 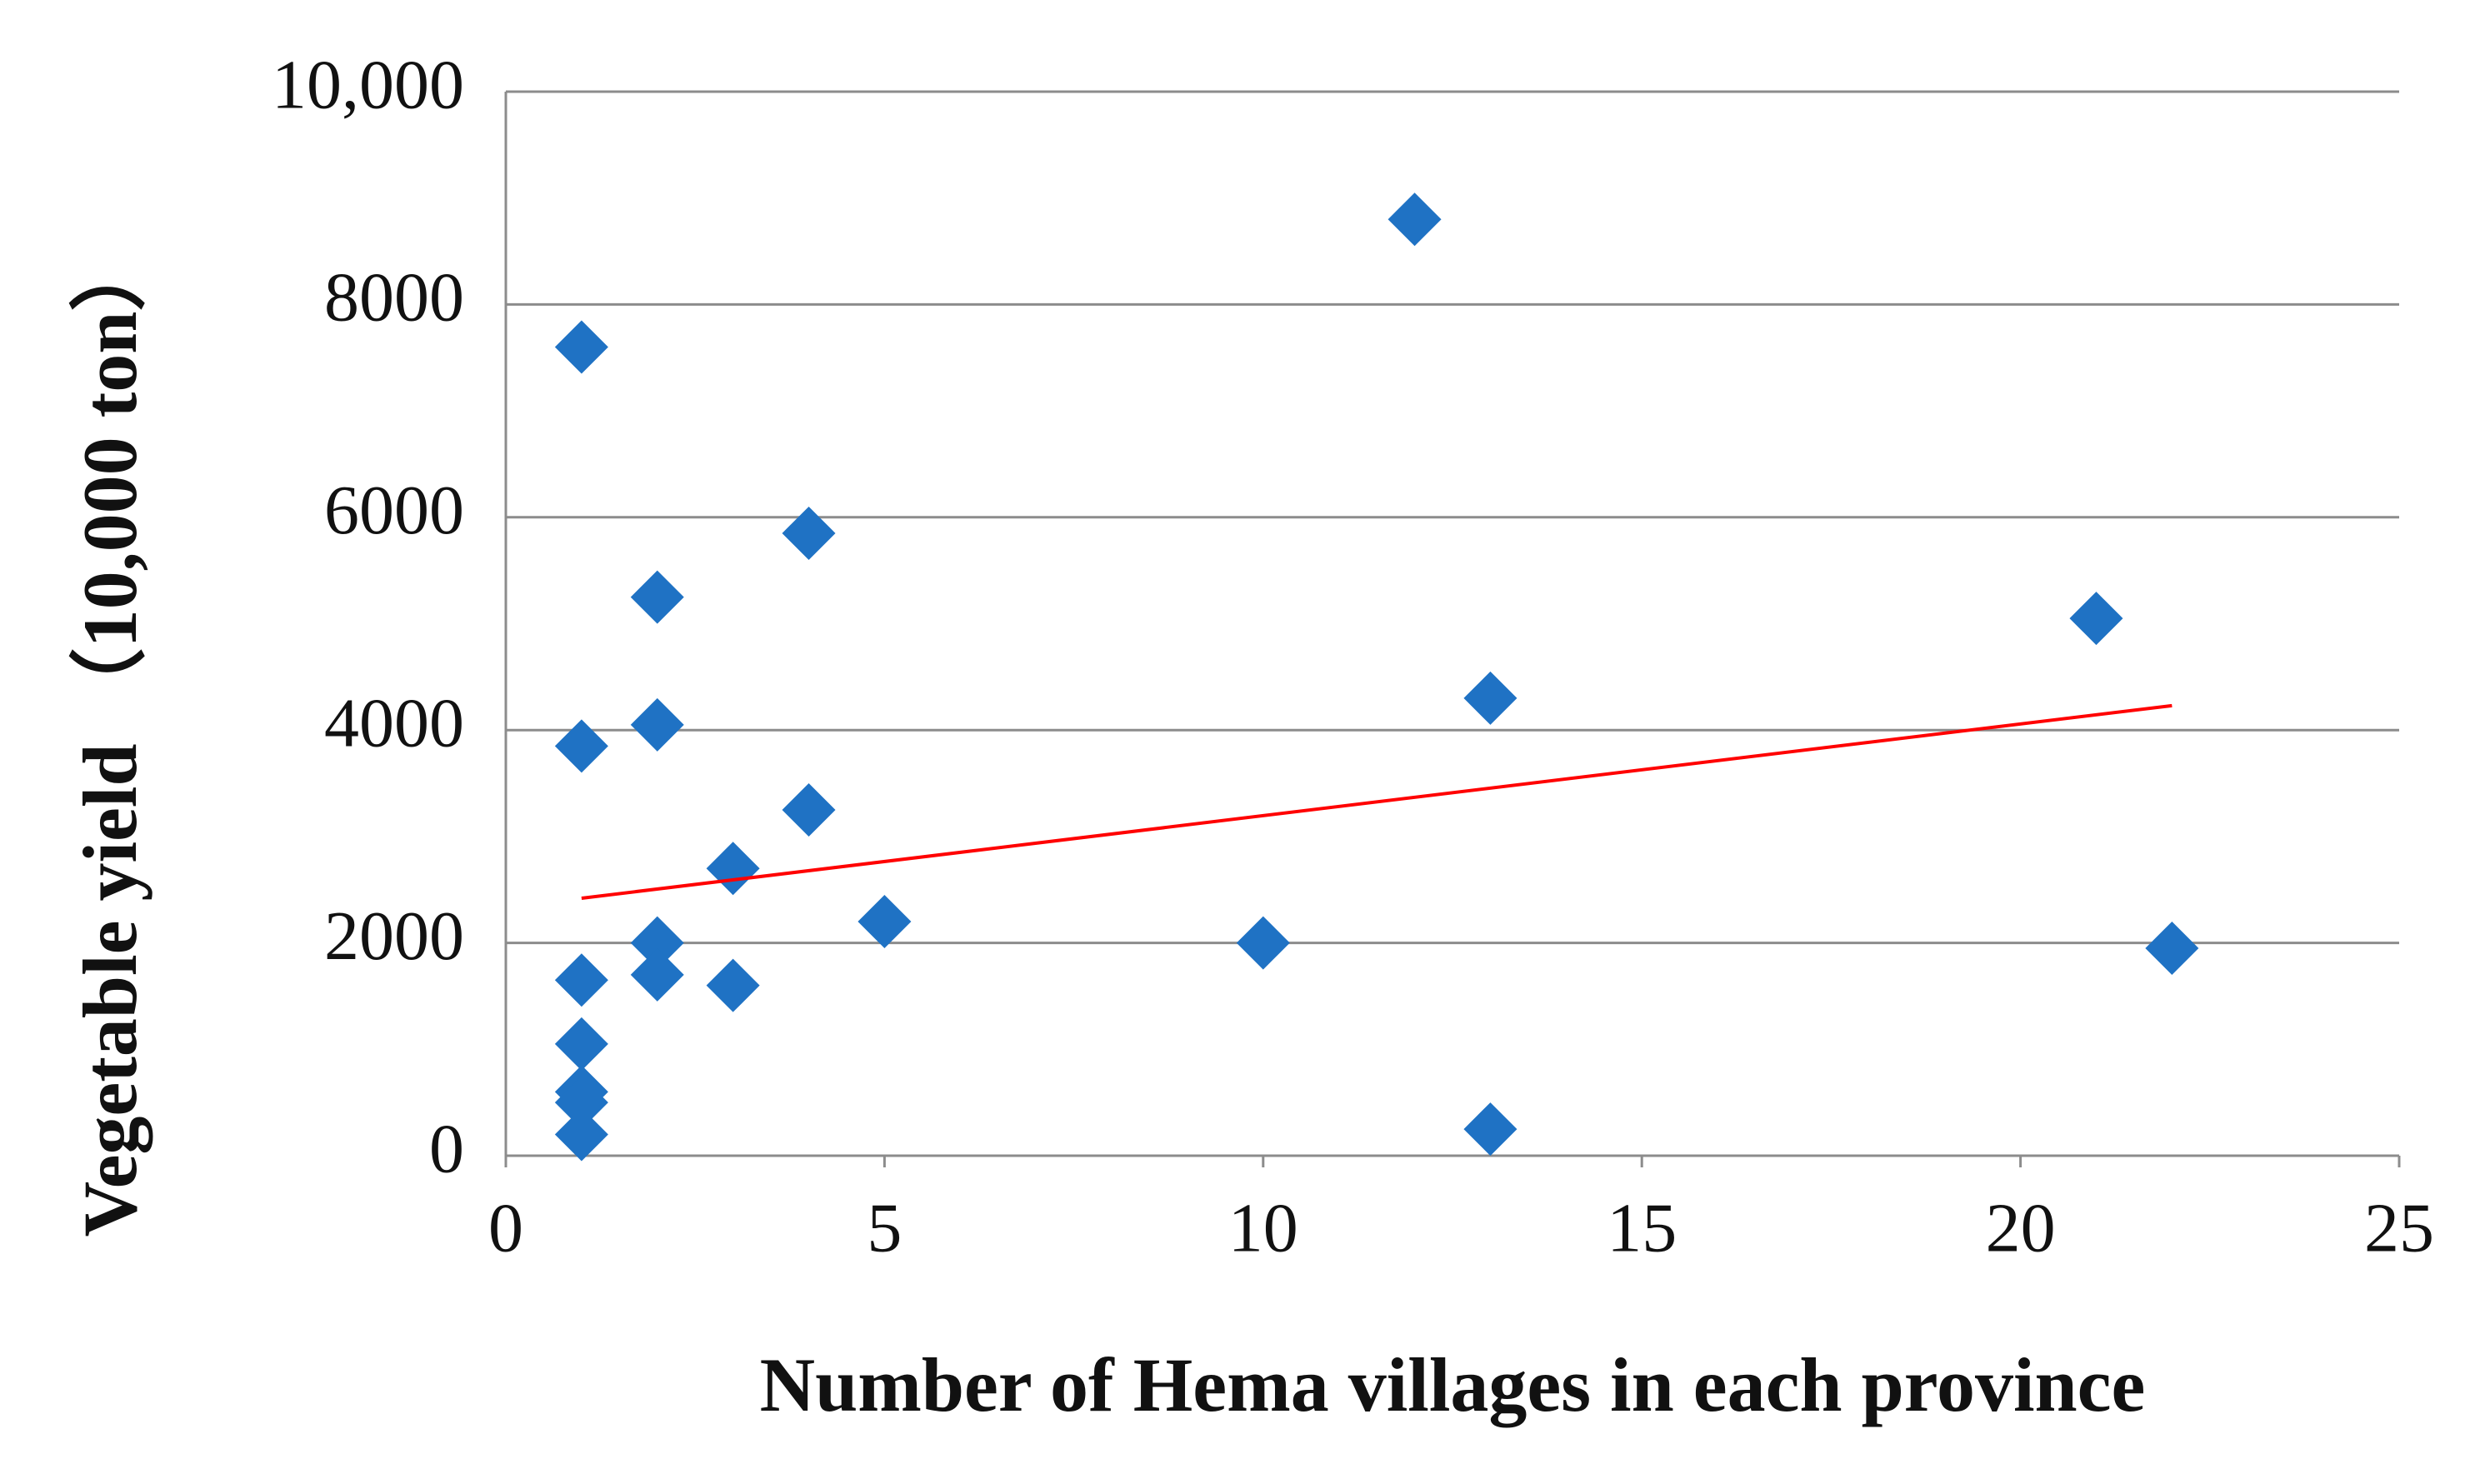 What do you see at coordinates (110, 736) in the screenshot?
I see `y-axis-title: Vegetable yield （10,000 ton）` at bounding box center [110, 736].